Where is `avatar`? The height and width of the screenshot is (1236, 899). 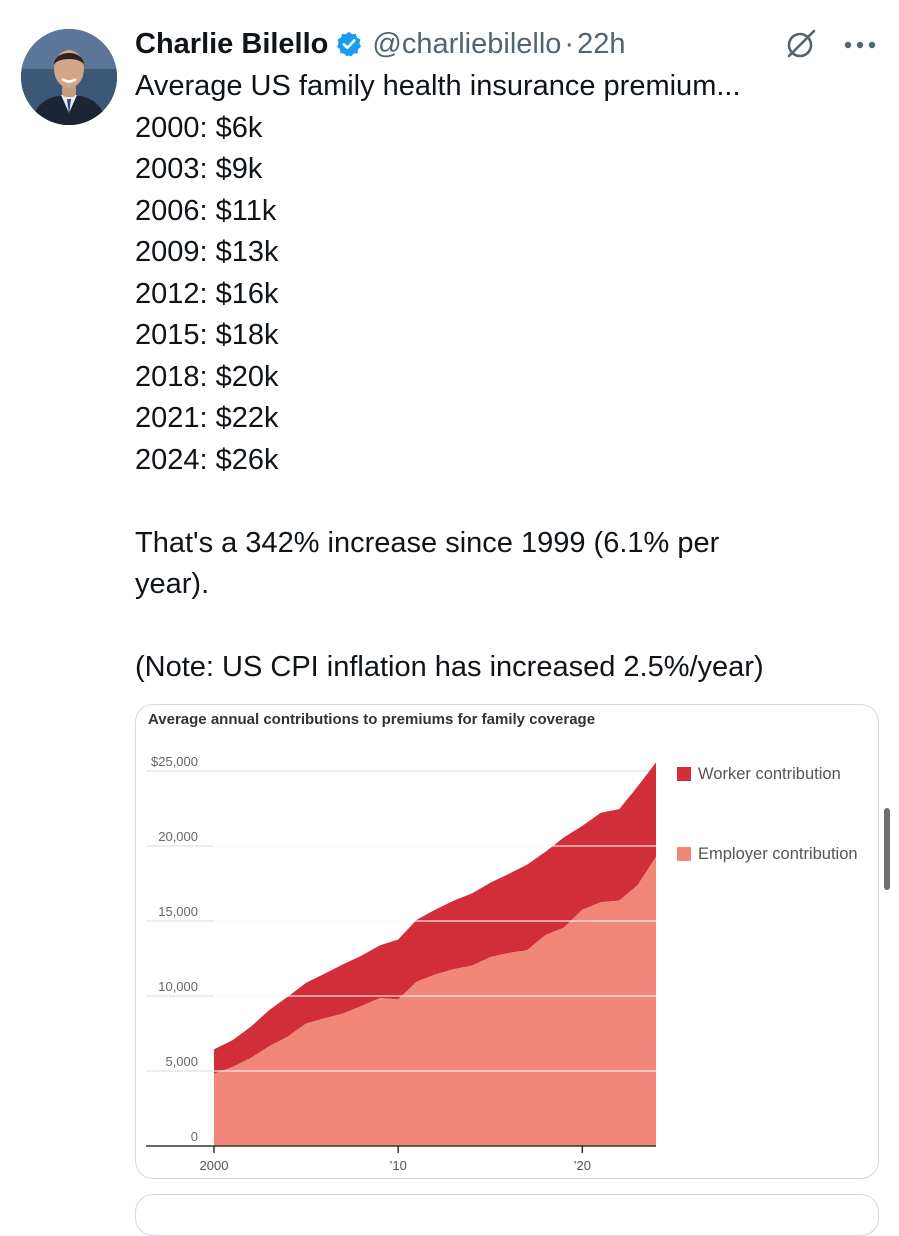
avatar is located at coordinates (69, 77).